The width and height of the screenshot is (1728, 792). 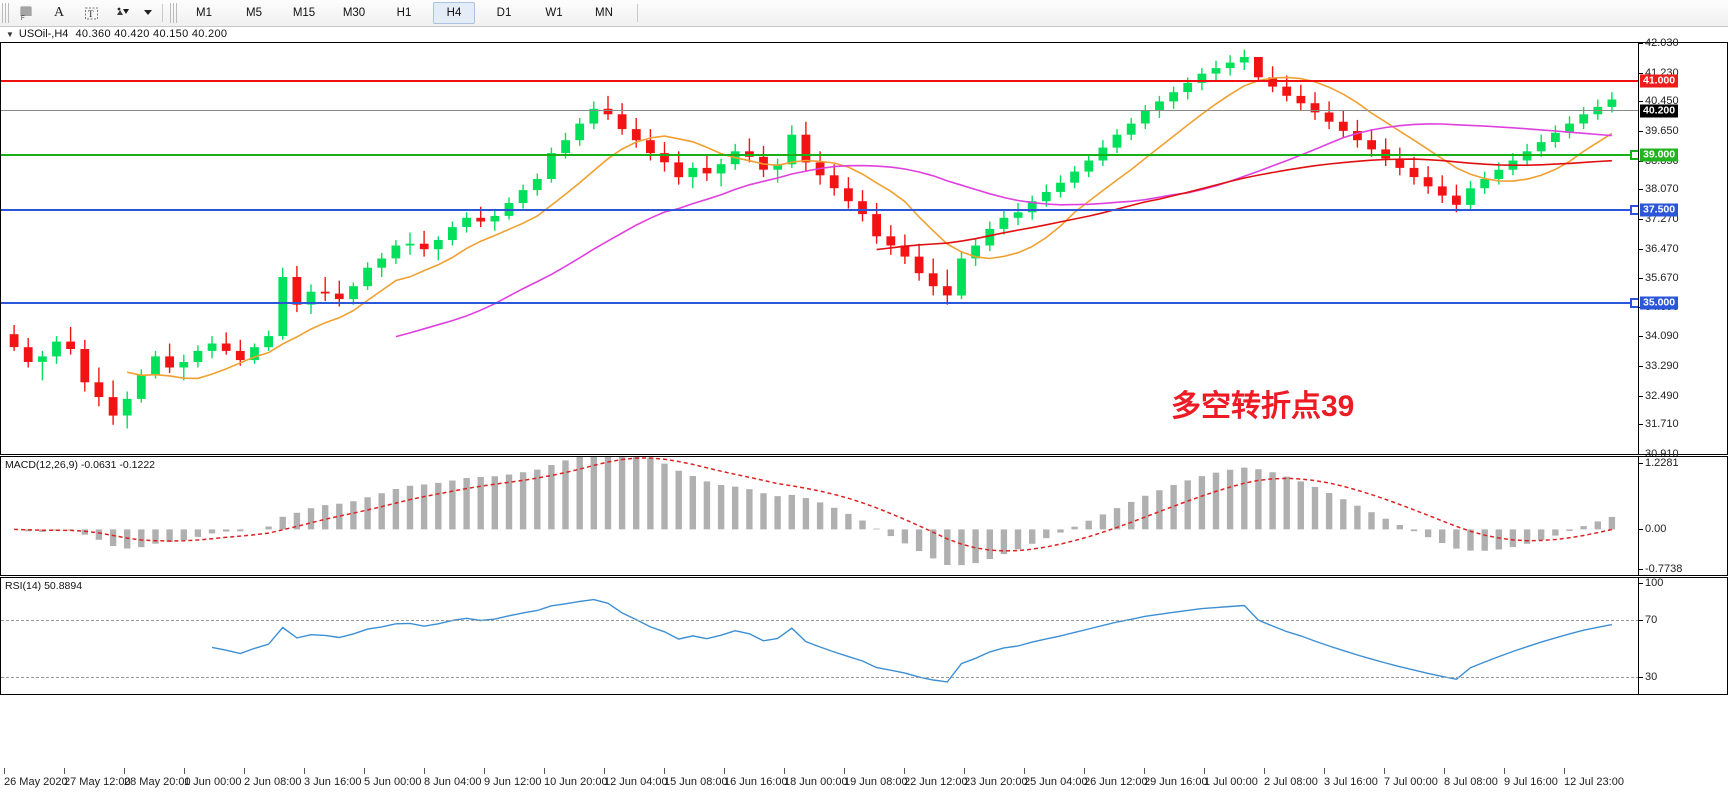 I want to click on dropdown-arrow-icon, so click(x=148, y=13).